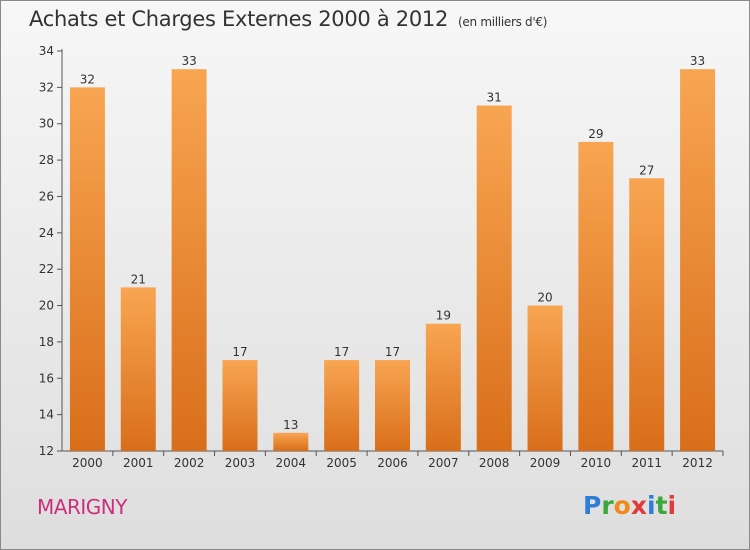 The width and height of the screenshot is (750, 550). What do you see at coordinates (46, 196) in the screenshot?
I see `y-tick-label: 26` at bounding box center [46, 196].